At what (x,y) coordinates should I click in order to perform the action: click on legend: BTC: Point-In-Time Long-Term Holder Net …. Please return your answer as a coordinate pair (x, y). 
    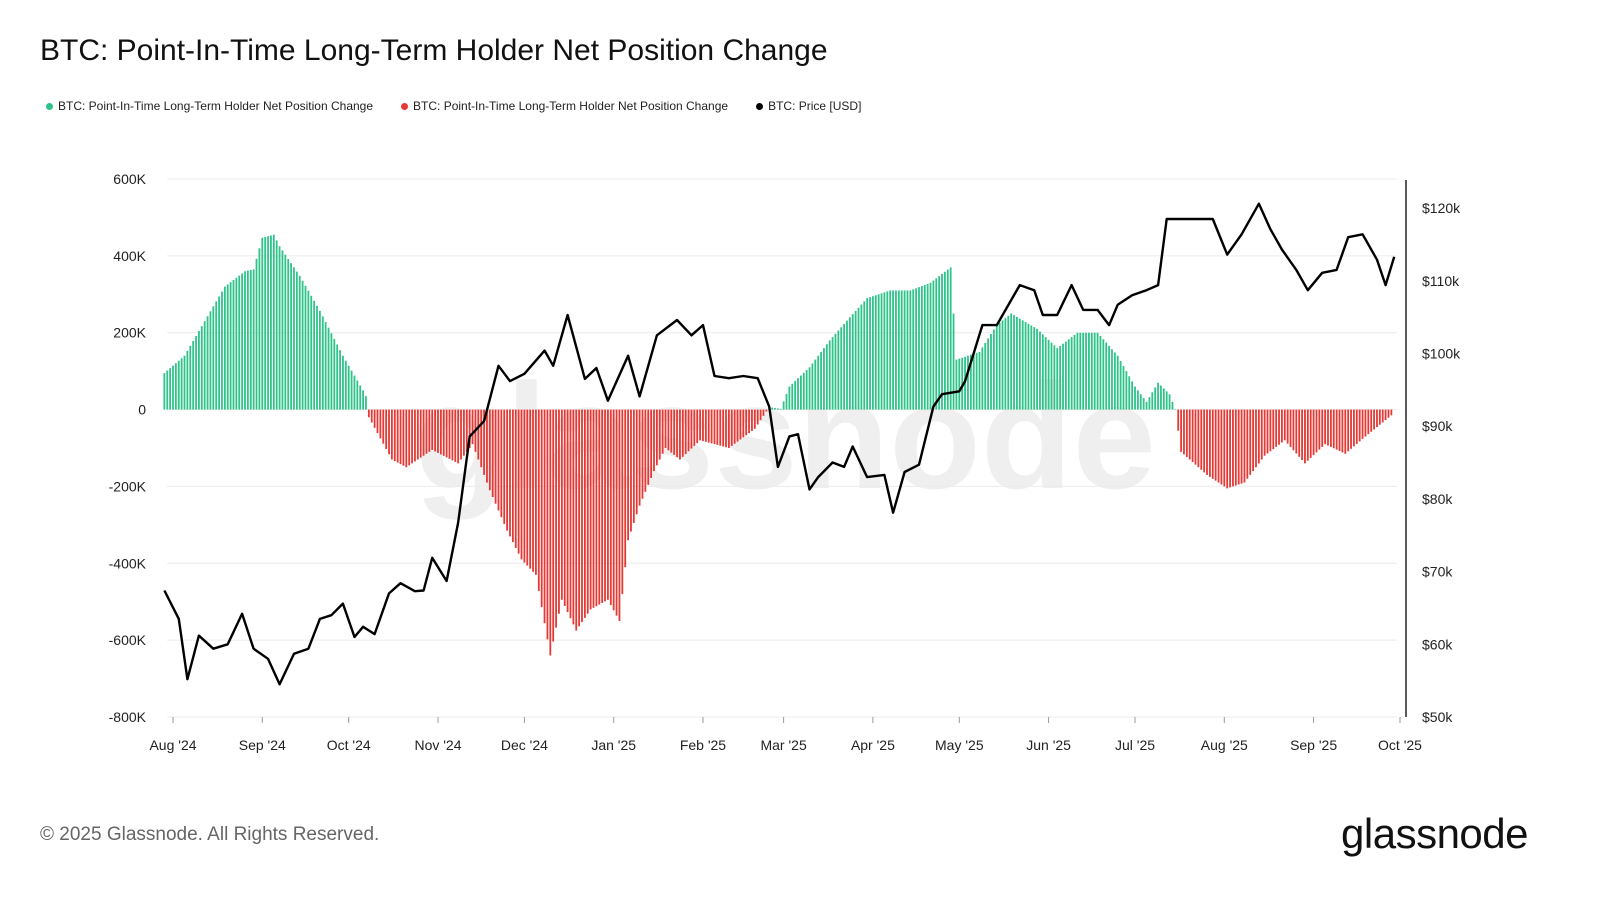
    Looking at the image, I should click on (453, 106).